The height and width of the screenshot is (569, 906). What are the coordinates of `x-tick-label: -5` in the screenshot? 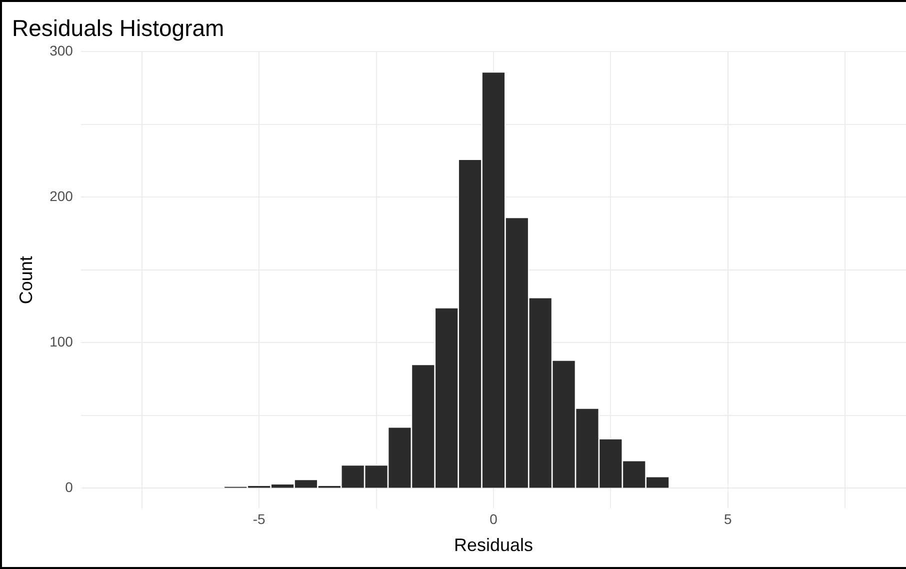 It's located at (259, 518).